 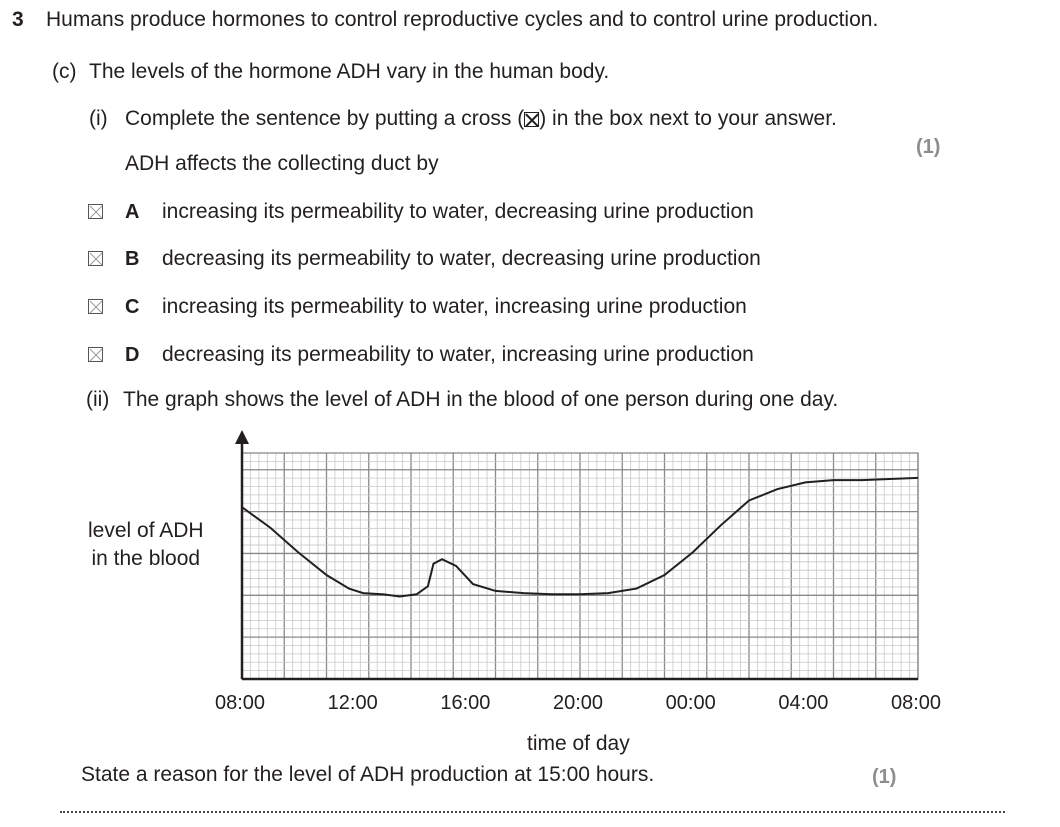 I want to click on option-b-letter: B, so click(x=132, y=259).